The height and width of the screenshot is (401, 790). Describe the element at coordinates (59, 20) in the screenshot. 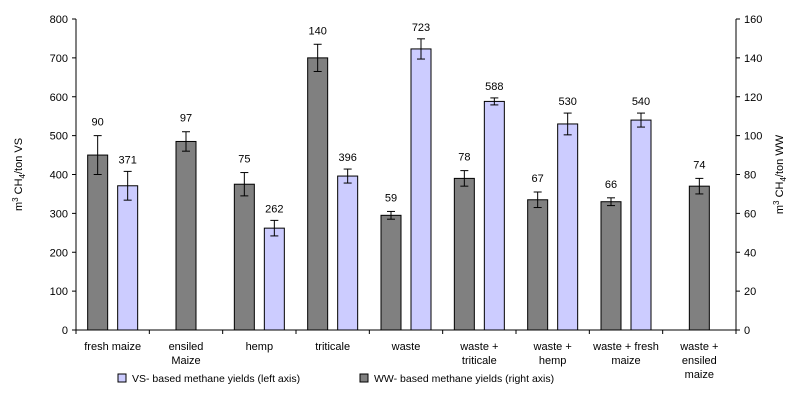

I see `left-tick-label: 800` at that location.